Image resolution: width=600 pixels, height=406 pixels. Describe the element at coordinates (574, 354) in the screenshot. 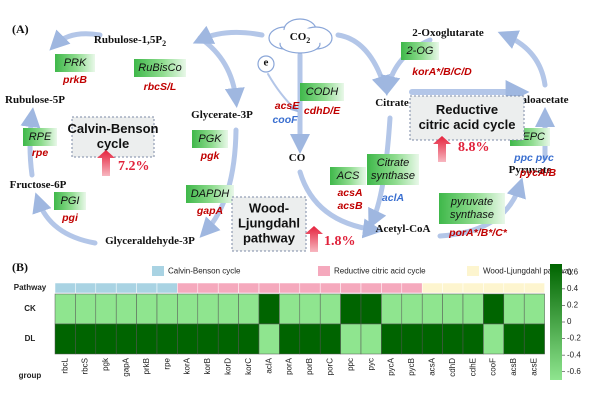

I see `colorbar-tick-label: -0.4` at that location.